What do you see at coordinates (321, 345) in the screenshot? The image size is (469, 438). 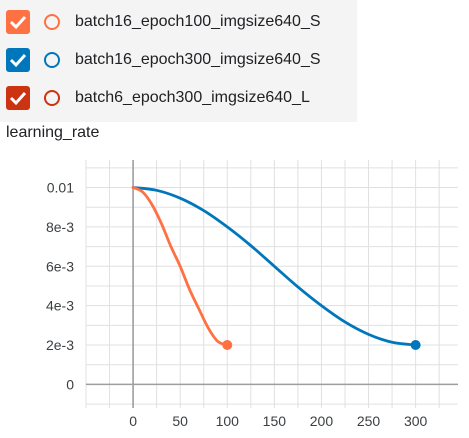 I see `series-endpoints` at bounding box center [321, 345].